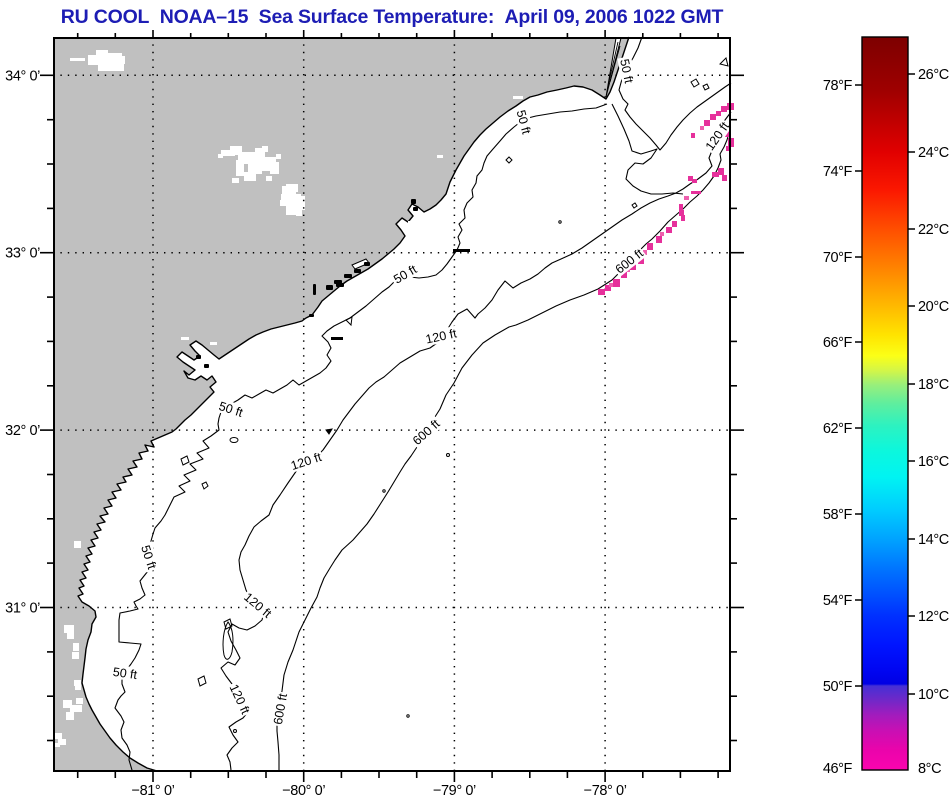 The height and width of the screenshot is (801, 952). What do you see at coordinates (933, 617) in the screenshot?
I see `svg-text: 12°C` at bounding box center [933, 617].